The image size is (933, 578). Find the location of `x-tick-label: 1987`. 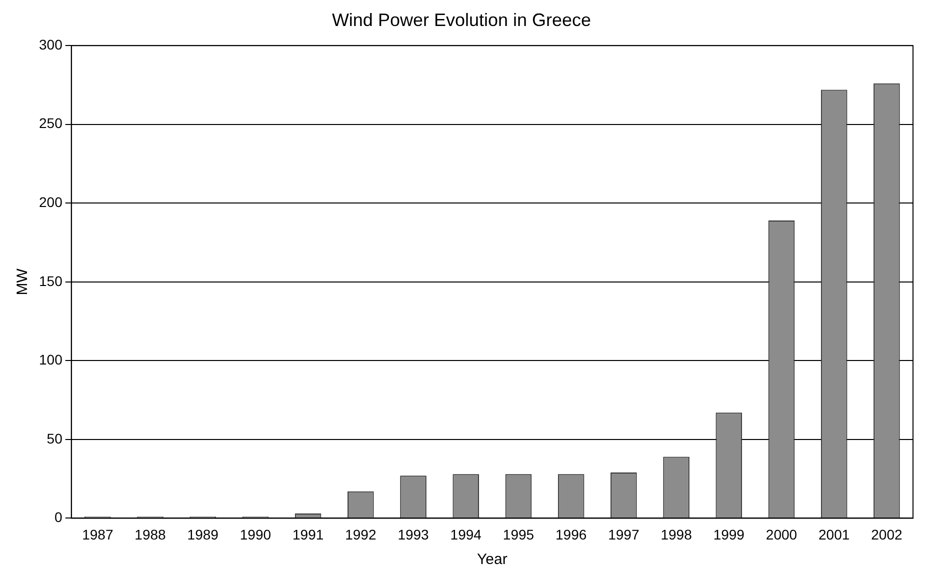

x-tick-label: 1987 is located at coordinates (98, 534).